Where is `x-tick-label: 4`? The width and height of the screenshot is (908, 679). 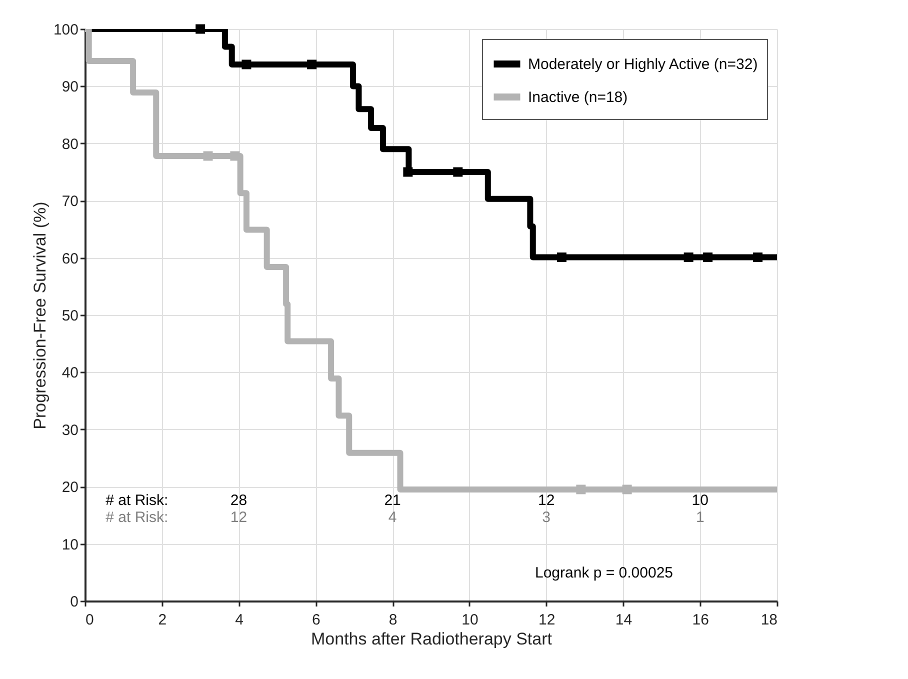
x-tick-label: 4 is located at coordinates (239, 620).